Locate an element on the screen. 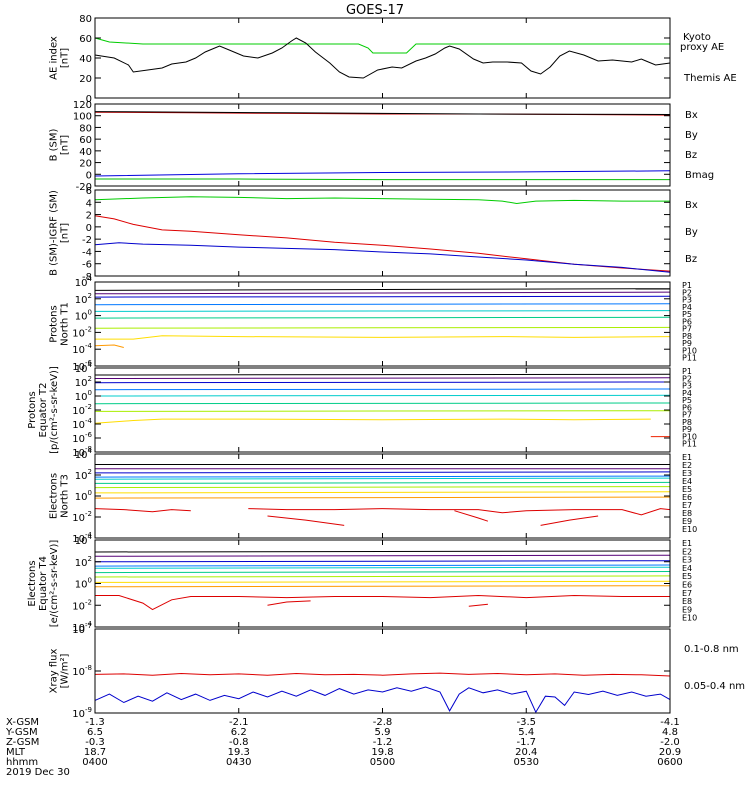 Image resolution: width=750 pixels, height=800 pixels. time-axis-row-label: Z-GSM is located at coordinates (22, 742).